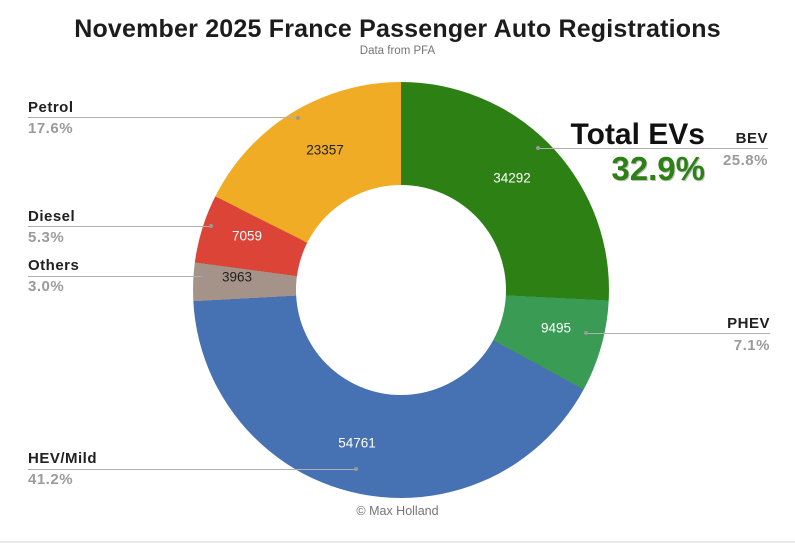  Describe the element at coordinates (298, 118) in the screenshot. I see `callout-petrol-dot` at that location.